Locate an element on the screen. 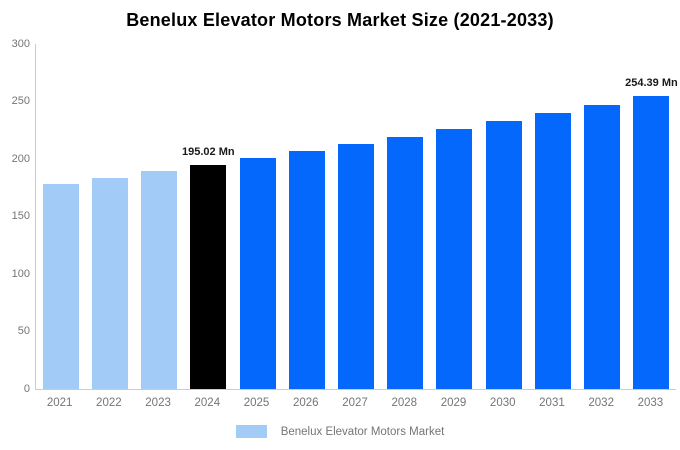 The width and height of the screenshot is (680, 450). y-axis-tick-label: 300 is located at coordinates (20, 43).